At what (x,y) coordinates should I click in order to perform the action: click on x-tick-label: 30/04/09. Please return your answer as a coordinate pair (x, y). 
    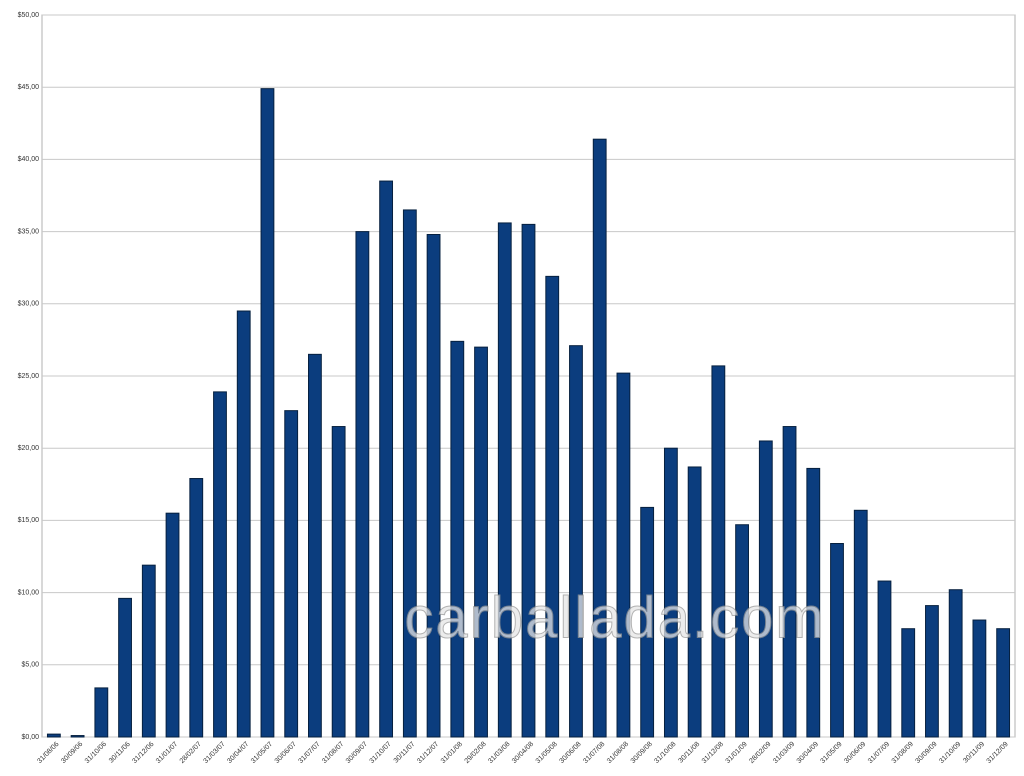
    Looking at the image, I should click on (808, 753).